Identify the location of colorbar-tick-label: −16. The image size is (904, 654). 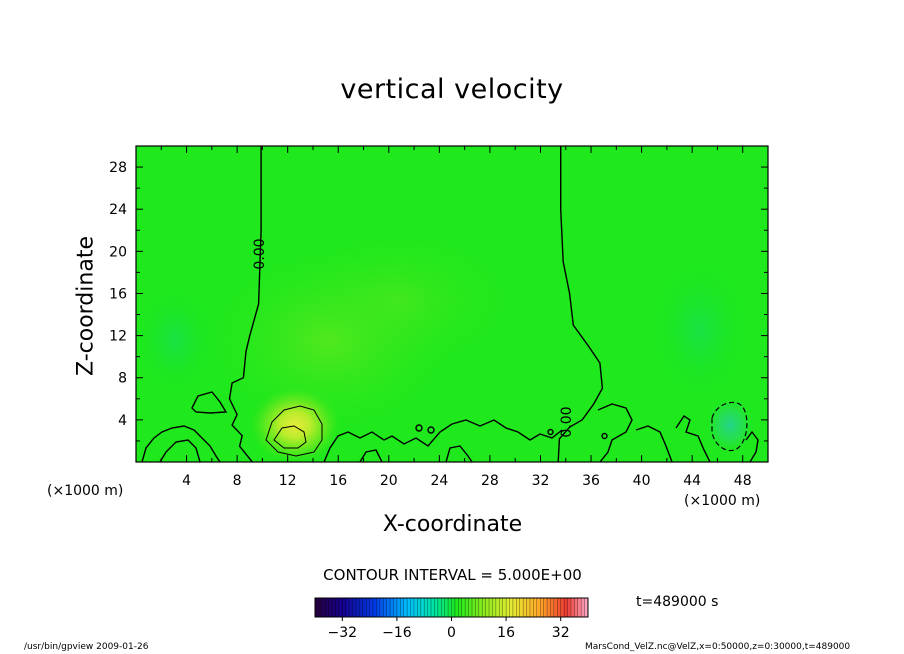
(397, 633).